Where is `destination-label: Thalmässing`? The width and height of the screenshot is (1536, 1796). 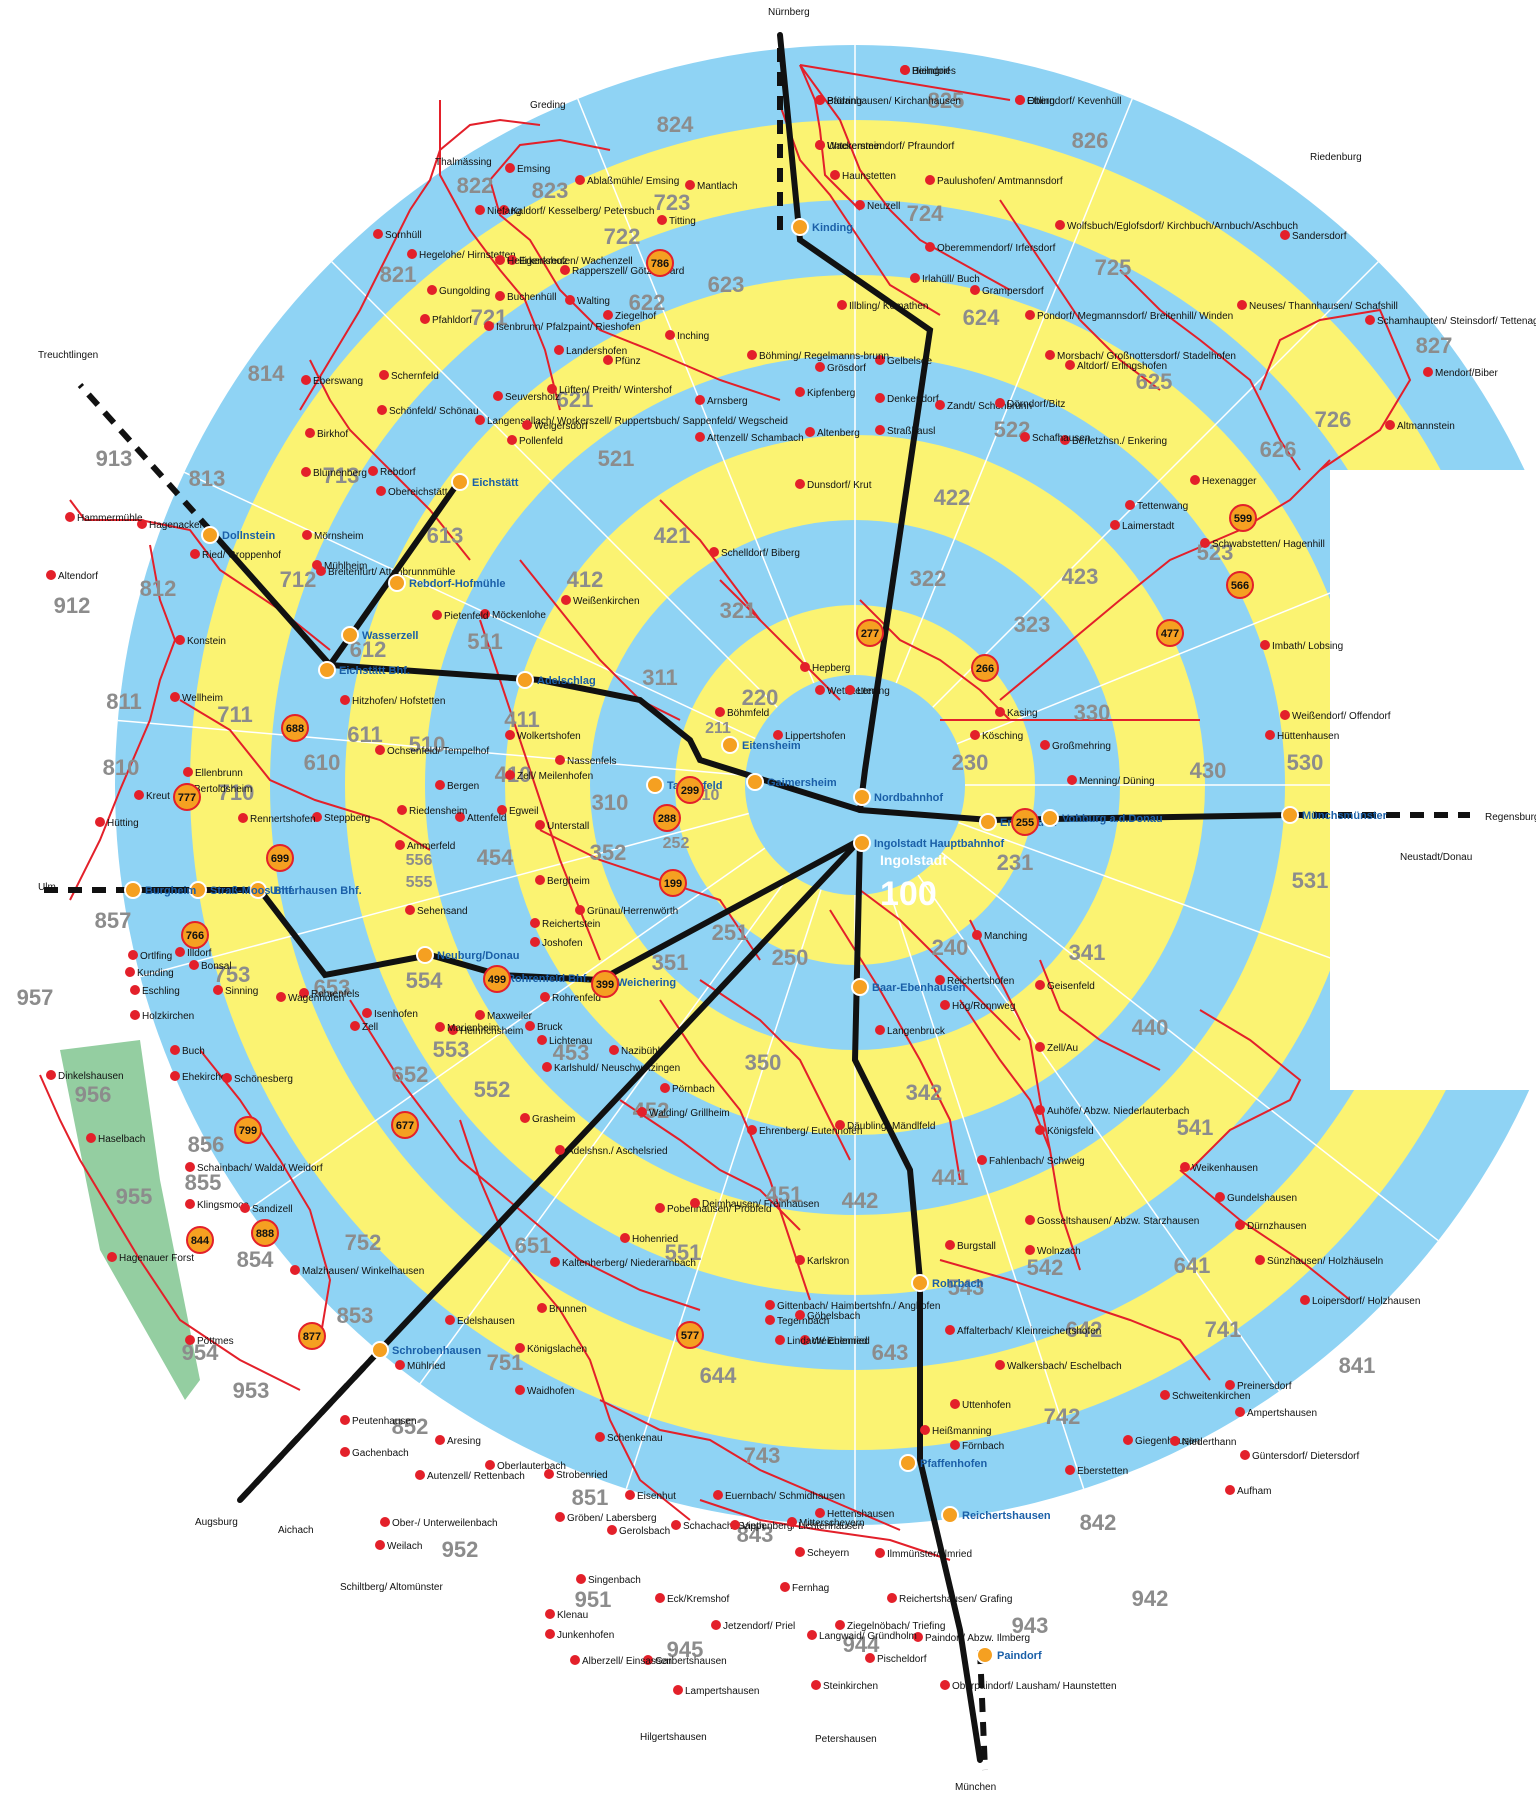
destination-label: Thalmässing is located at coordinates (463, 162).